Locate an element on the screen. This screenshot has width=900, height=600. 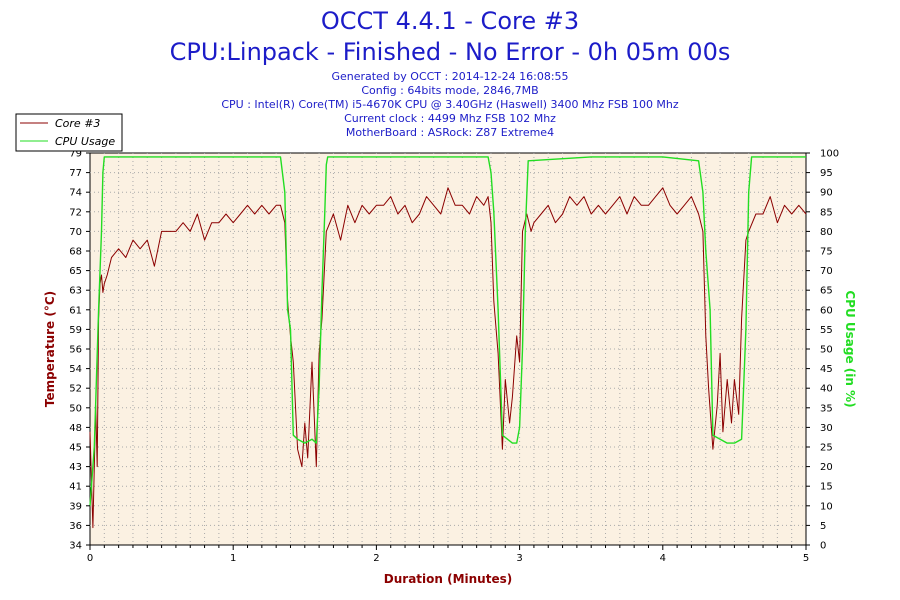
y2-tick-label: 60 is located at coordinates (826, 310).